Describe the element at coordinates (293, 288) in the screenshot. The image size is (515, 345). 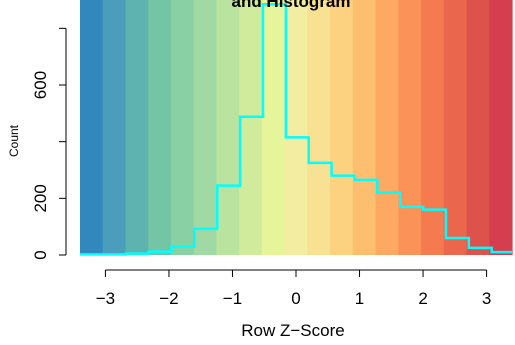
I see `x-axis: −3 −2 −1 0 1 2 3` at that location.